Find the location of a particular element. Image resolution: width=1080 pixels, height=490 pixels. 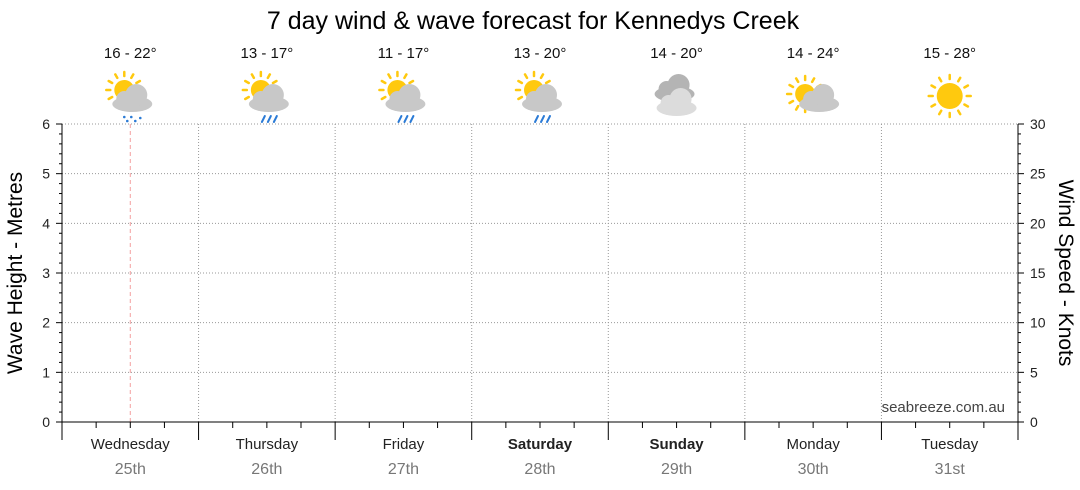

day-label: Wednesday is located at coordinates (130, 444).